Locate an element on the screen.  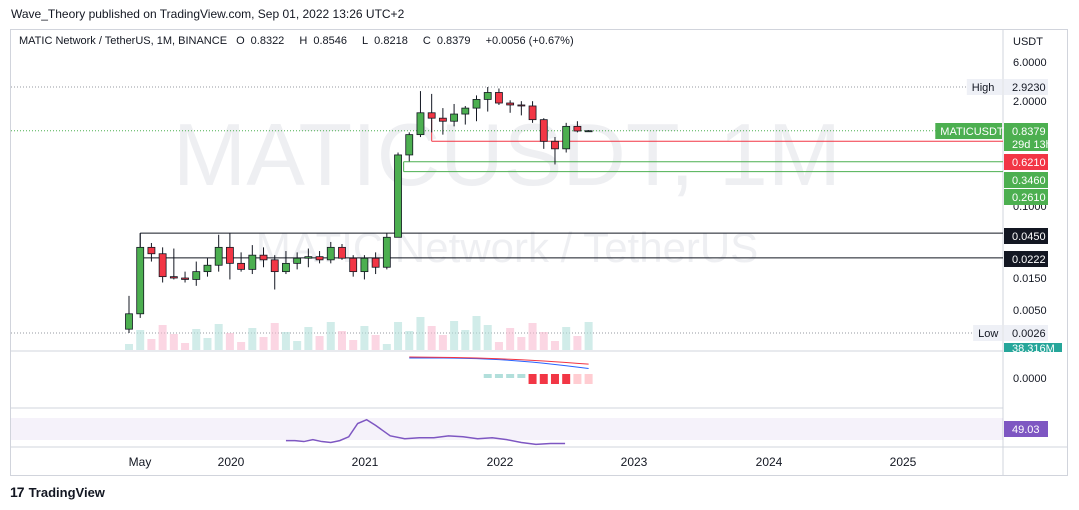
rsi-band is located at coordinates (507, 429).